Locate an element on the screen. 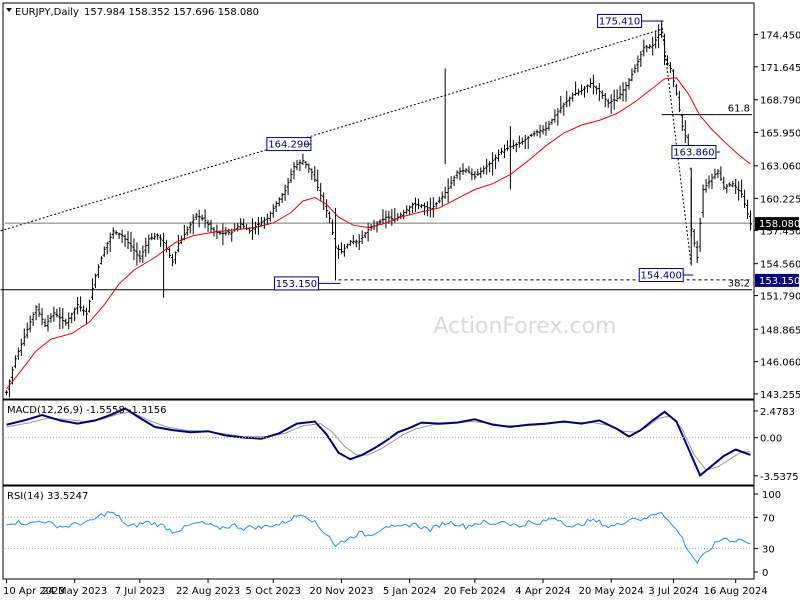 The height and width of the screenshot is (600, 800). macd-y-tick-label: -3.5375 is located at coordinates (779, 477).